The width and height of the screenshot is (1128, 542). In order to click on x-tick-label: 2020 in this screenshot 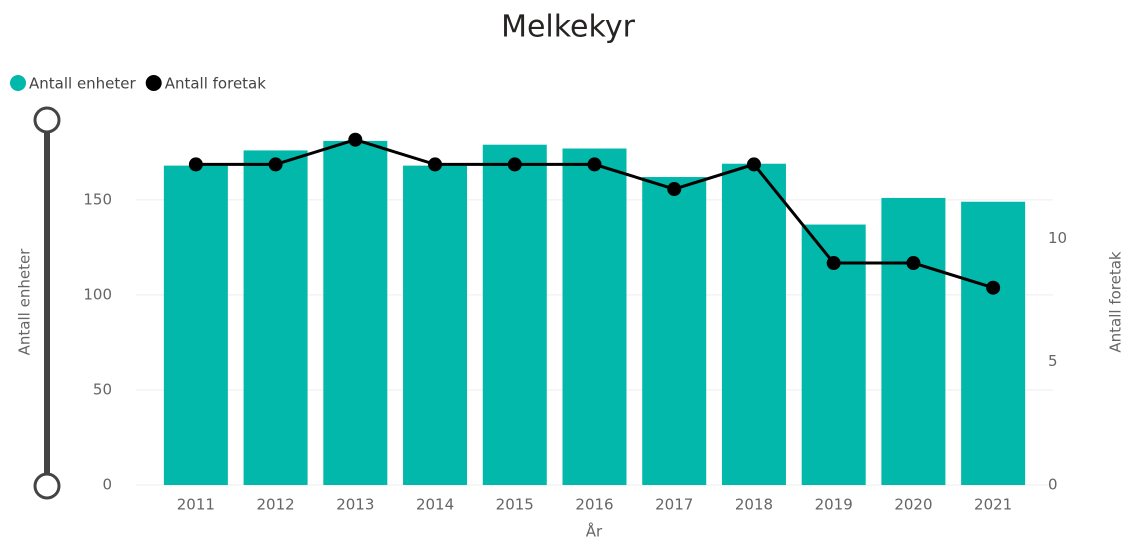, I will do `click(913, 505)`.